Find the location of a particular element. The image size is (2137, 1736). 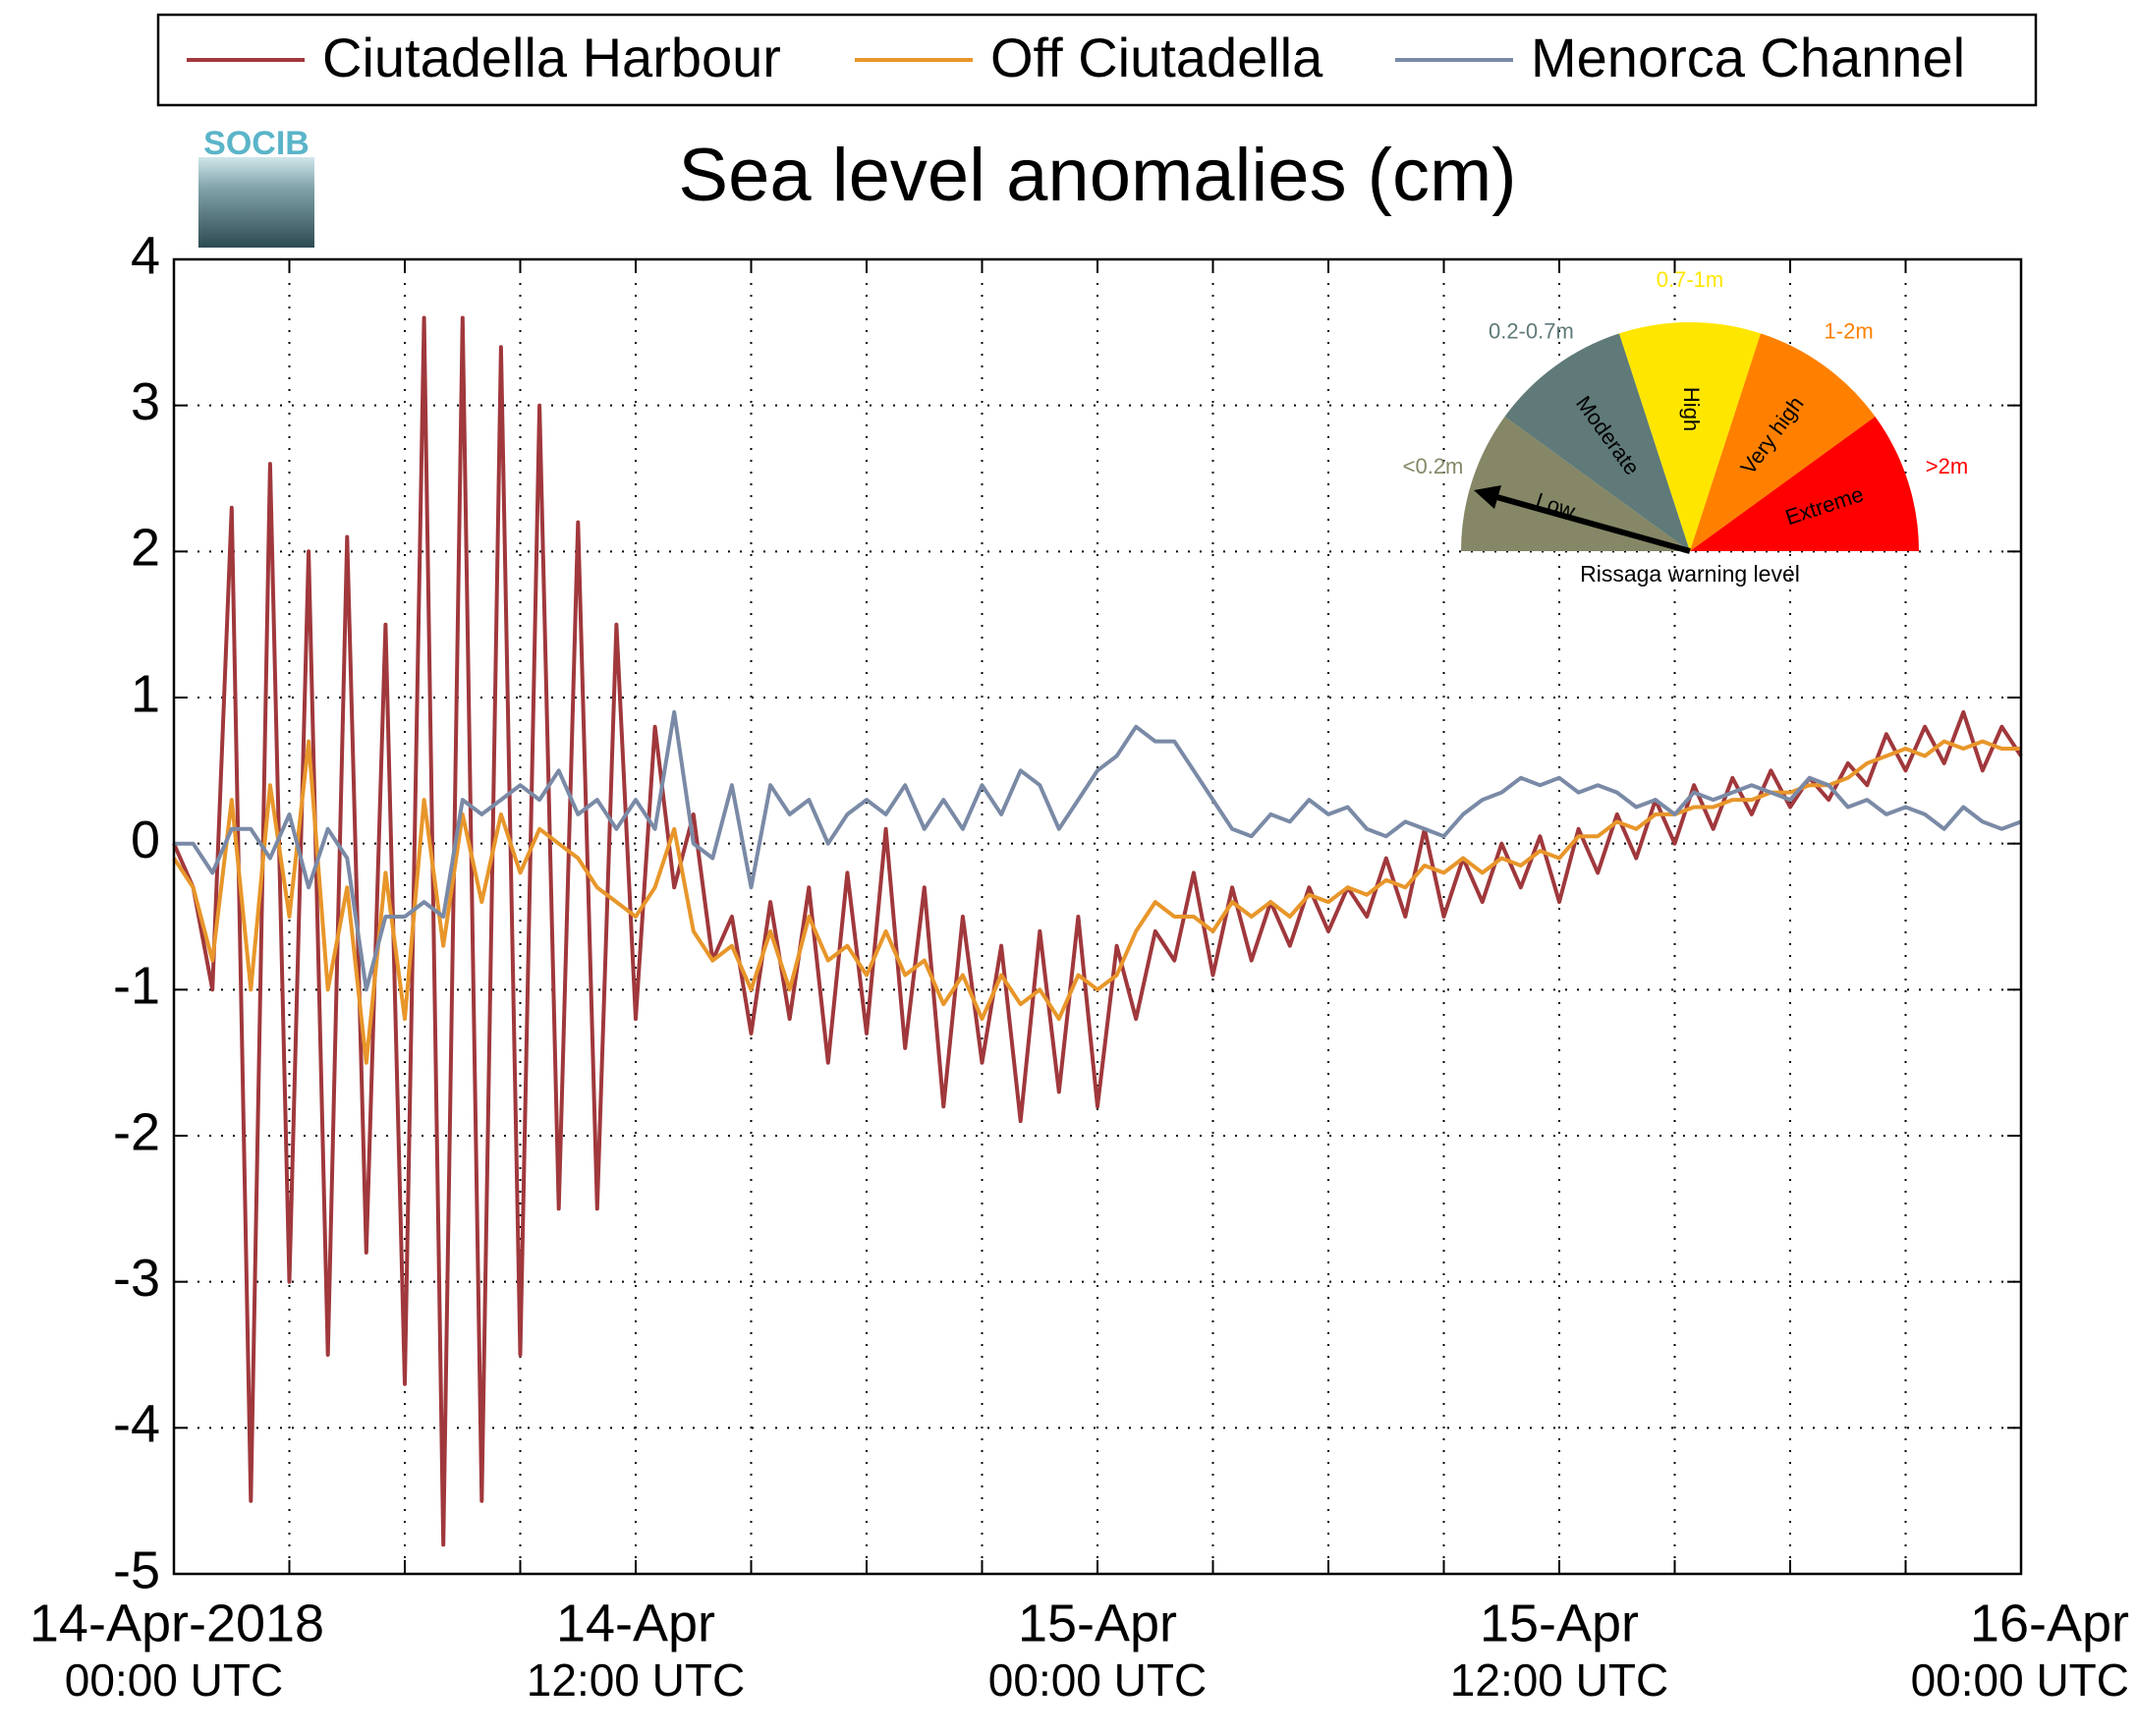

y-tick-label: 0 is located at coordinates (145, 840).